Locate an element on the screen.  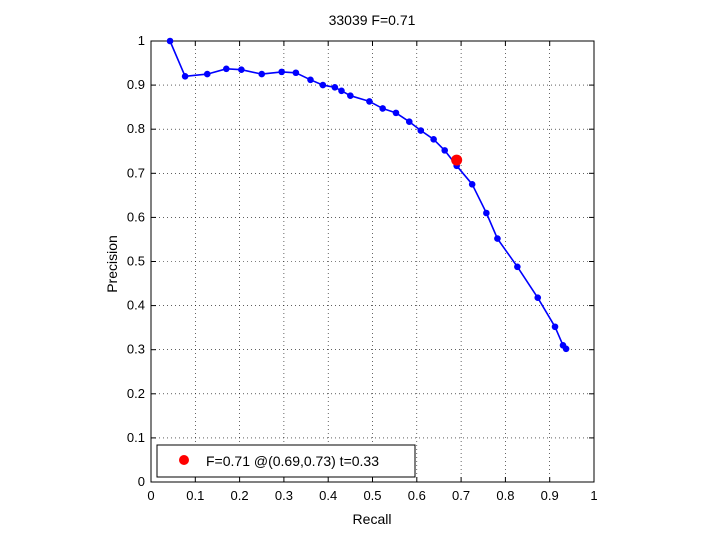
x-tick-label: 0.9 is located at coordinates (550, 495).